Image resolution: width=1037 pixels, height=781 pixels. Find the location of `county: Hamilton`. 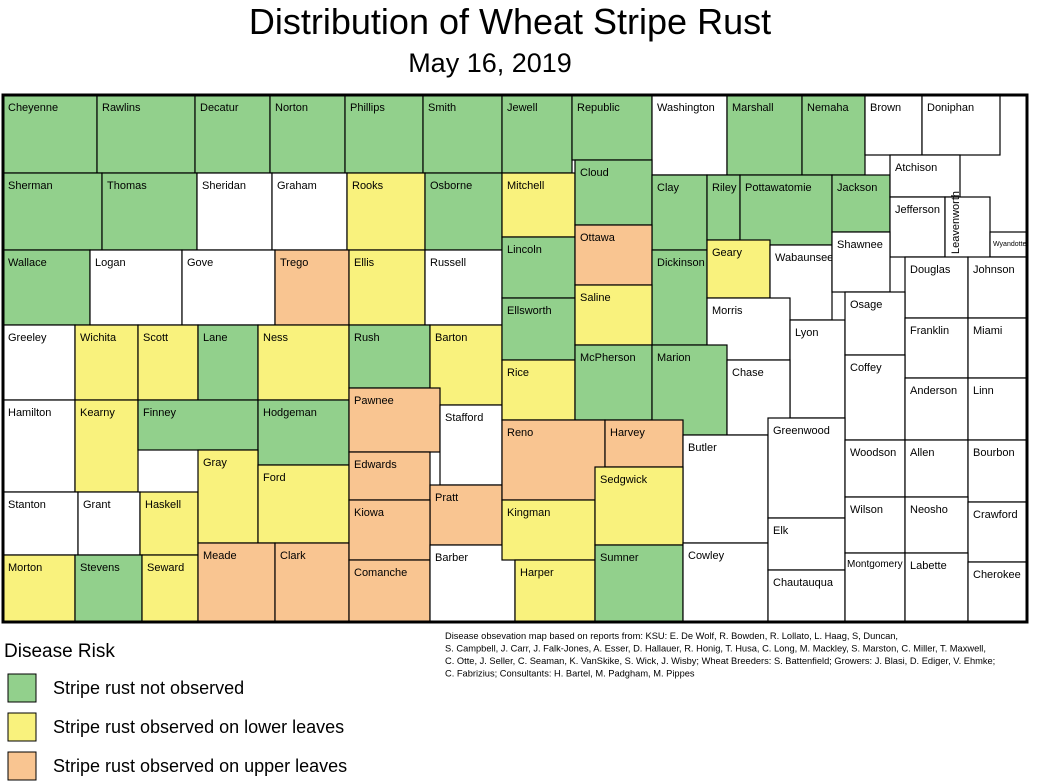

county: Hamilton is located at coordinates (39, 446).